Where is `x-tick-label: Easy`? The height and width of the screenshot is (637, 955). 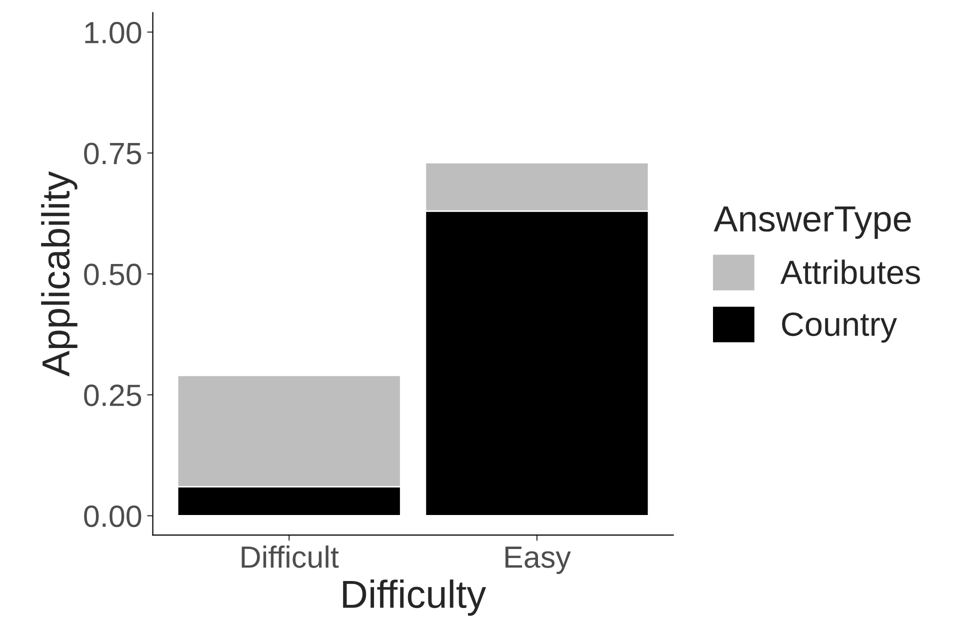 x-tick-label: Easy is located at coordinates (538, 560).